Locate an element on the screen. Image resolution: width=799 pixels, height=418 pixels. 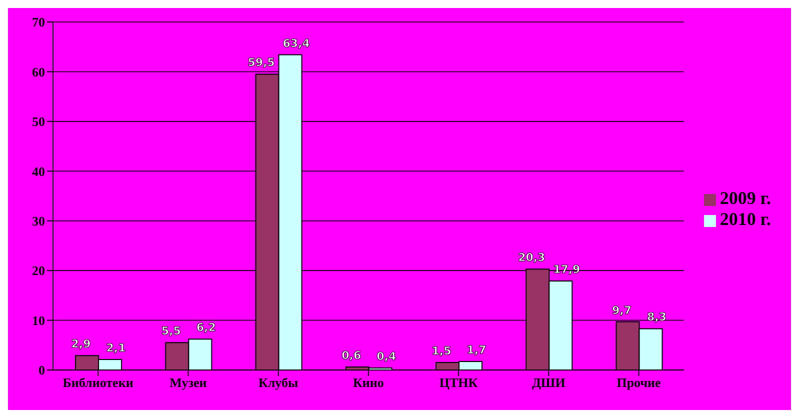
data-label: 63,4 is located at coordinates (296, 43).